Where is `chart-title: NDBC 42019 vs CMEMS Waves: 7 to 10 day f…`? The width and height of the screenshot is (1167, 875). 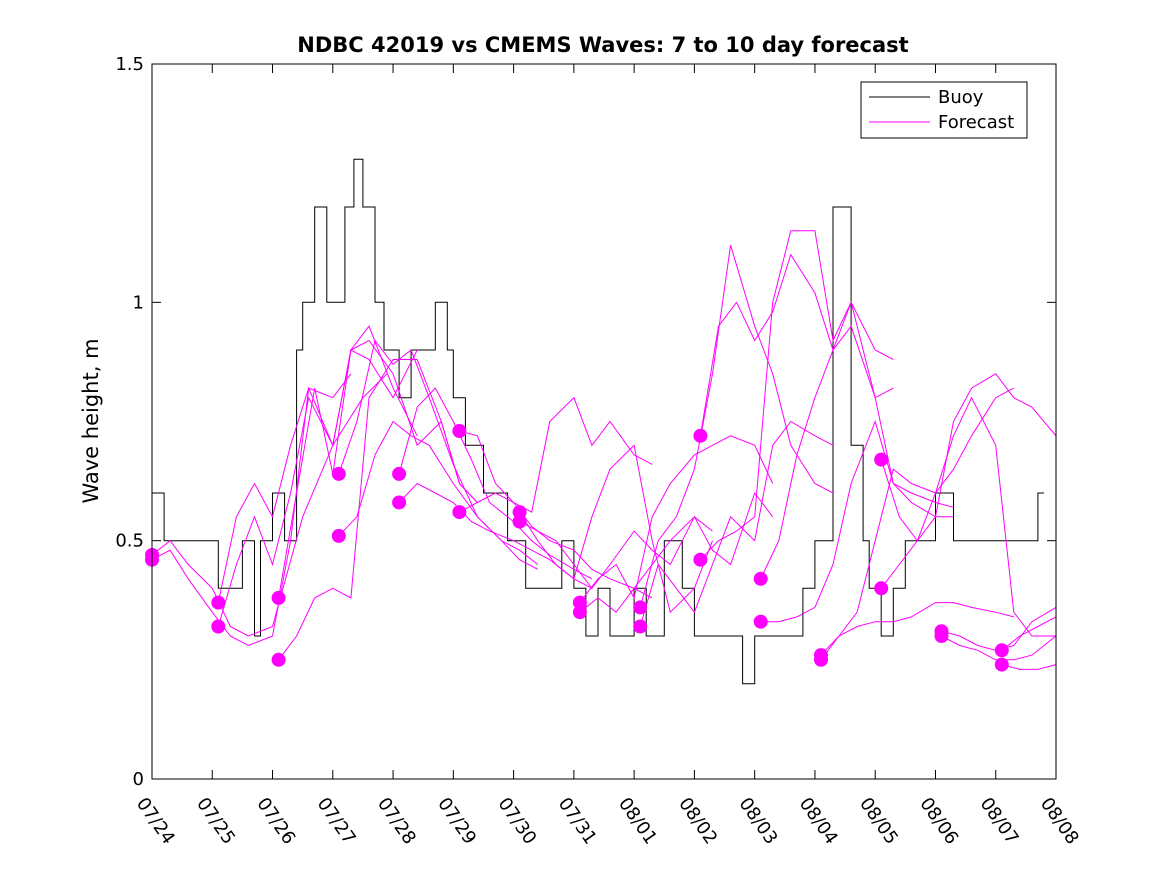 chart-title: NDBC 42019 vs CMEMS Waves: 7 to 10 day f… is located at coordinates (602, 45).